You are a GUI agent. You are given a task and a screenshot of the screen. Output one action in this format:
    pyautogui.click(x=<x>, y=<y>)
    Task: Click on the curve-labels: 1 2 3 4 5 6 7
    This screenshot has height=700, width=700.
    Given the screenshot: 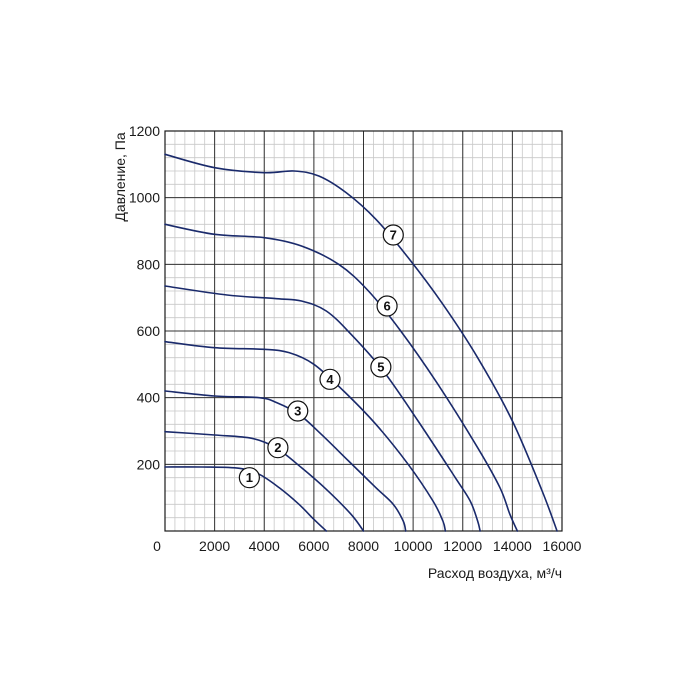 What is the action you would take?
    pyautogui.click(x=321, y=356)
    